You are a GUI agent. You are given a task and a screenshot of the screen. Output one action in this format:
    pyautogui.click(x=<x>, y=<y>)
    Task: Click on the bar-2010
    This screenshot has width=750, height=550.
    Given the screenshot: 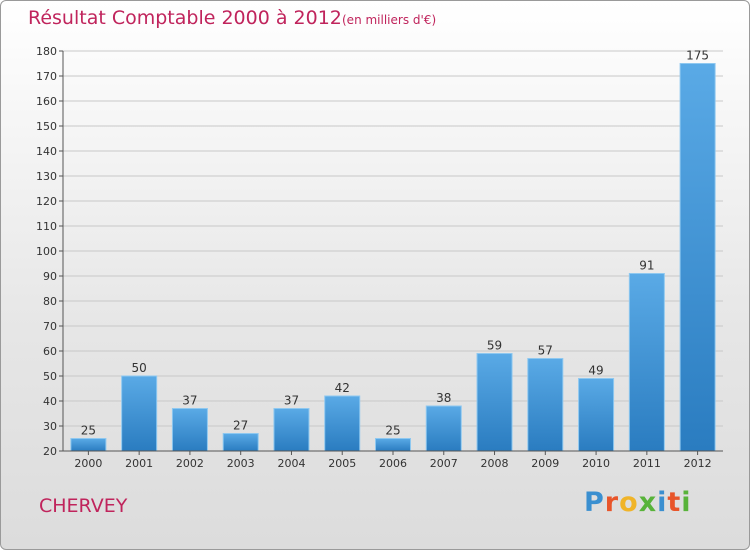 What is the action you would take?
    pyautogui.click(x=596, y=415)
    